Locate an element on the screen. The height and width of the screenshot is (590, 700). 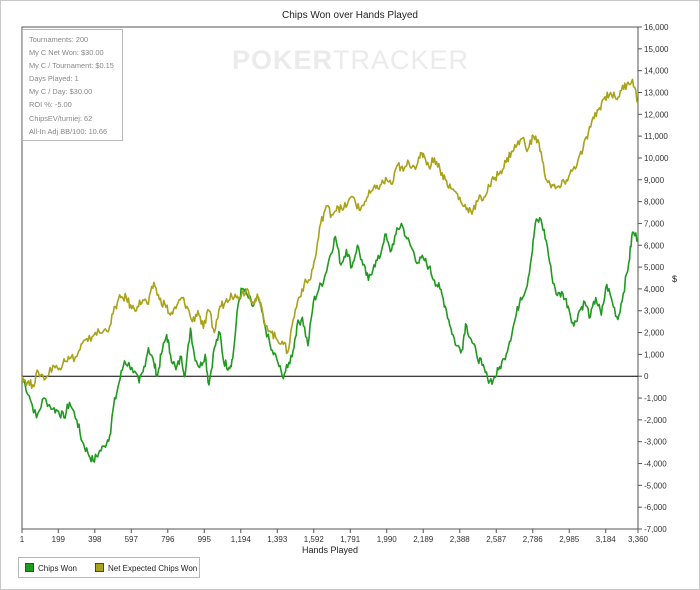
y-tick-label: 14,000 is located at coordinates (656, 71).